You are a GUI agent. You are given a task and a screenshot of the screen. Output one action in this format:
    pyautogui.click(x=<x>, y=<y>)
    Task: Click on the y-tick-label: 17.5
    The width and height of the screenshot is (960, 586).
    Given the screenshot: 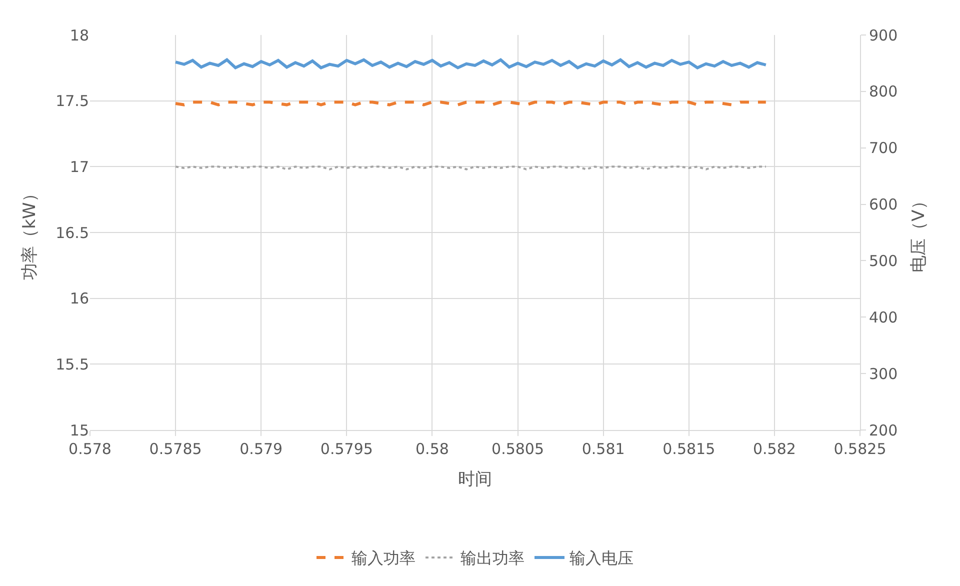 What is the action you would take?
    pyautogui.click(x=72, y=101)
    